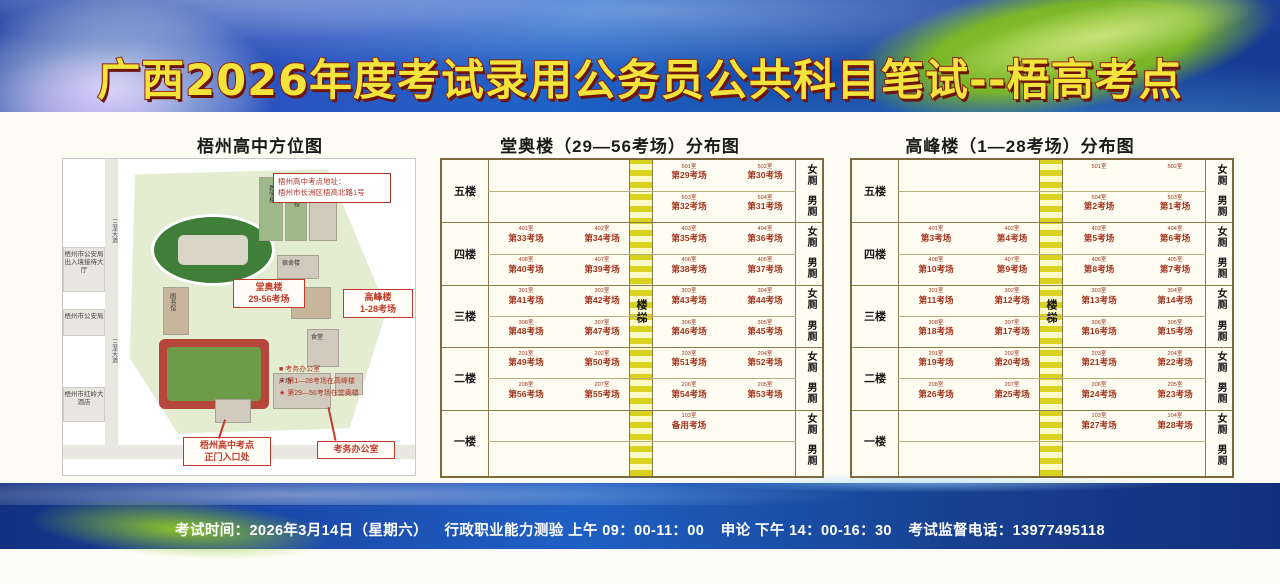 The image size is (1280, 584). What do you see at coordinates (632, 410) in the screenshot?
I see `tangao-floor-divider` at bounding box center [632, 410].